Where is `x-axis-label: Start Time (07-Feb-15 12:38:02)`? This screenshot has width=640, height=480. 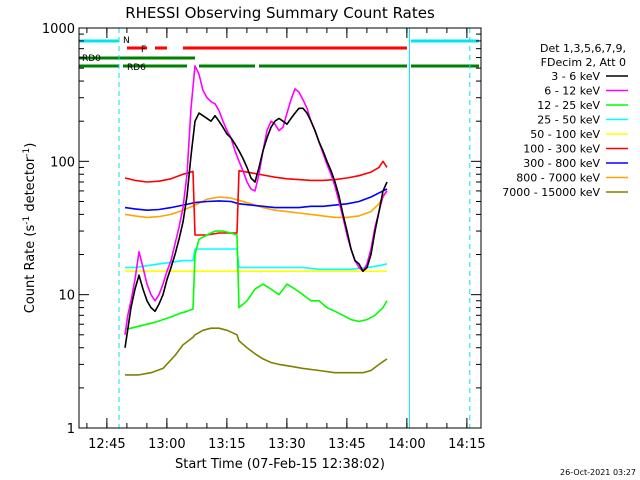 x-axis-label: Start Time (07-Feb-15 12:38:02) is located at coordinates (280, 464).